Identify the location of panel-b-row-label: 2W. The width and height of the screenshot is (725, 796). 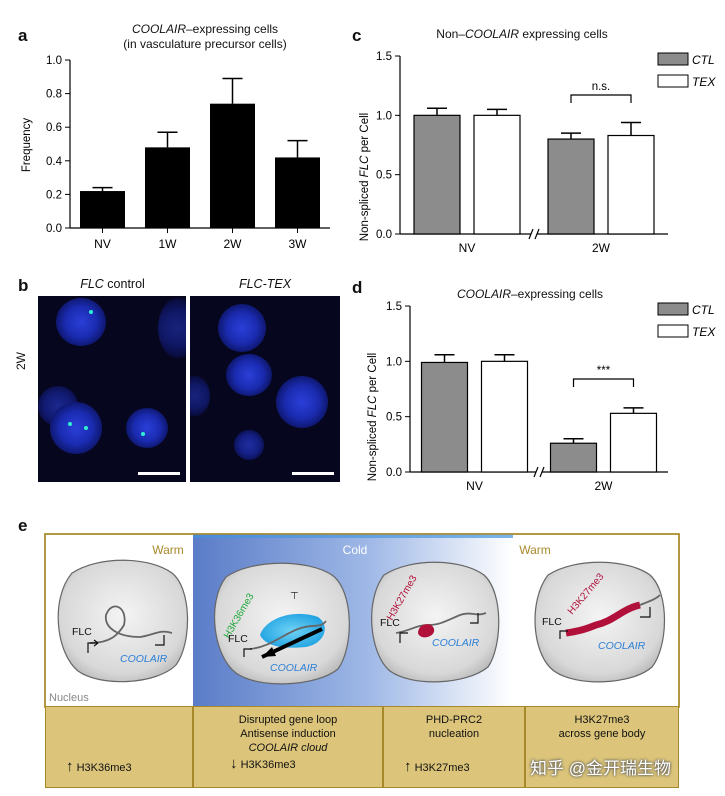
(21, 361).